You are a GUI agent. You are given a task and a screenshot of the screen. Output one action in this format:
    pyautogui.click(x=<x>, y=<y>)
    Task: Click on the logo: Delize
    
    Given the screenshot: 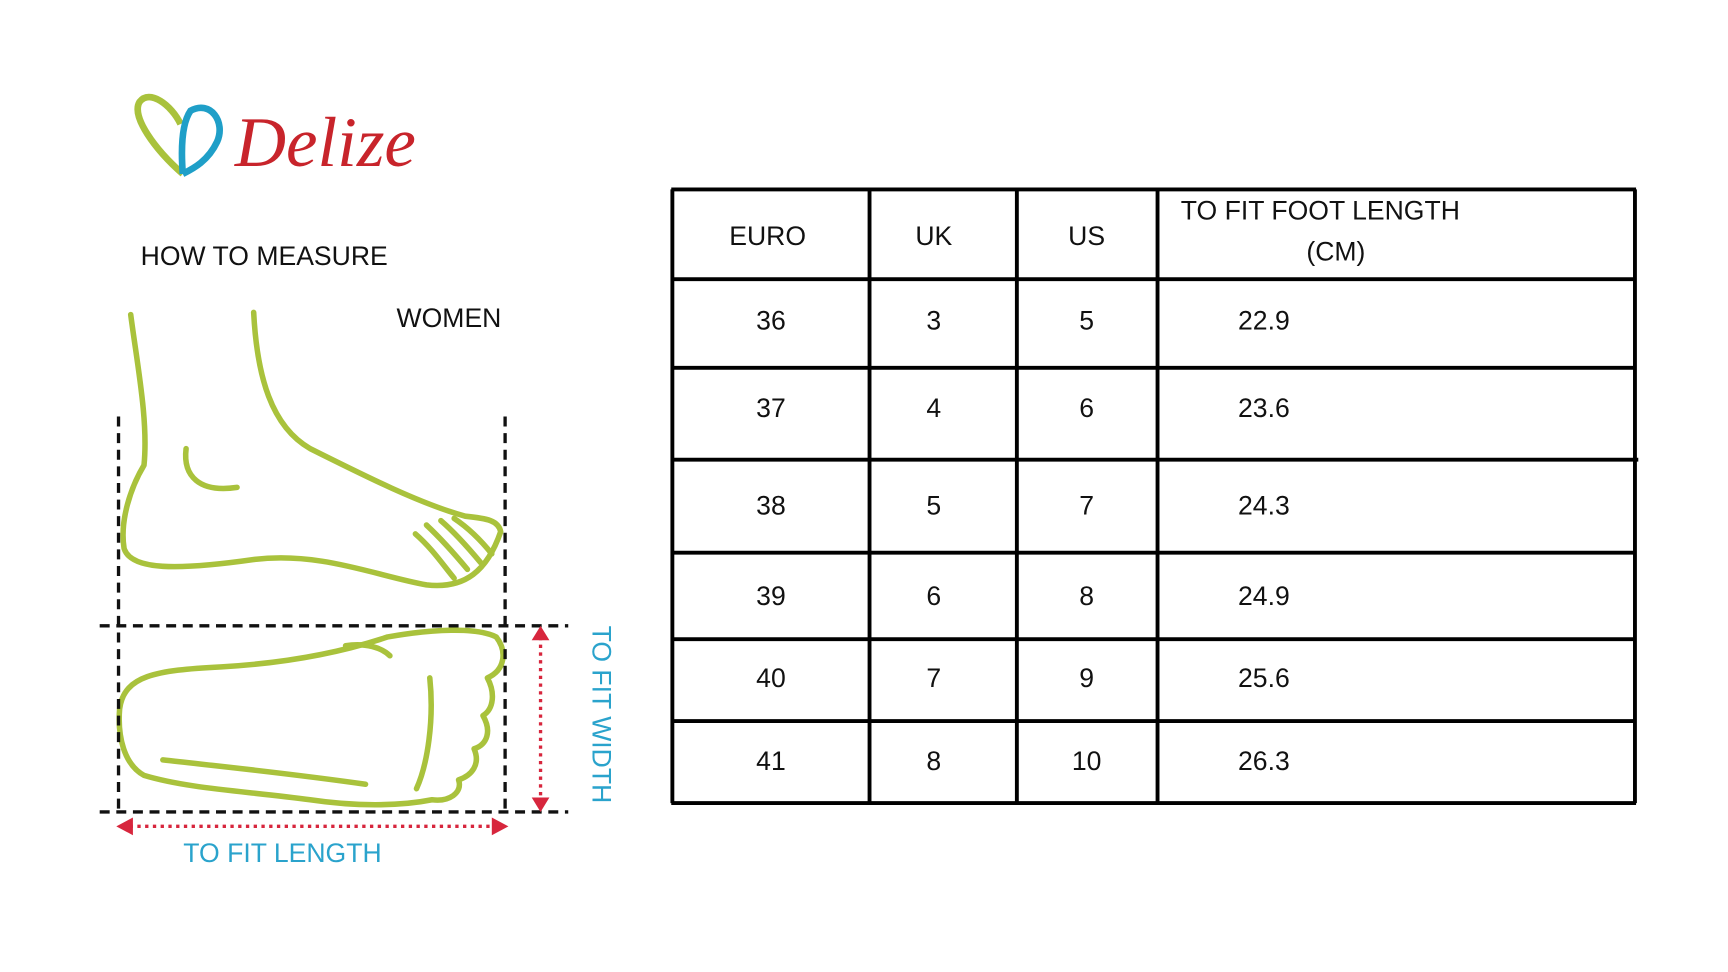 What is the action you would take?
    pyautogui.click(x=275, y=137)
    